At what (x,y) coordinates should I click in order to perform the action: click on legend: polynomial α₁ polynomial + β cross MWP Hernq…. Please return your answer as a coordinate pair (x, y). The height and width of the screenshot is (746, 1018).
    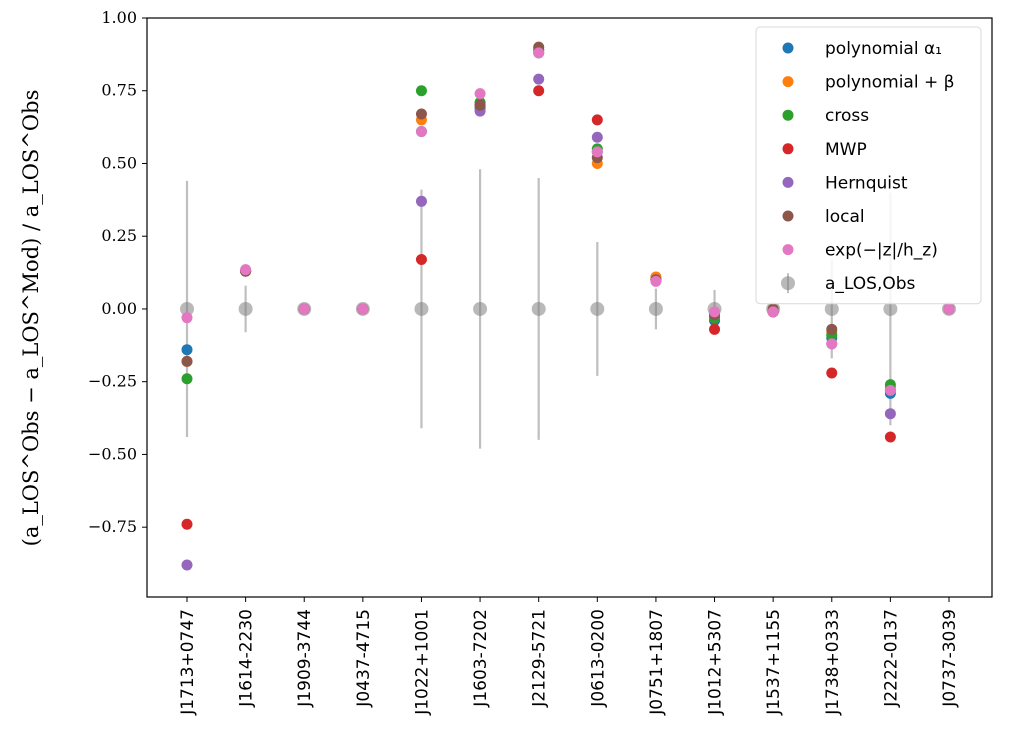
    Looking at the image, I should click on (868, 165).